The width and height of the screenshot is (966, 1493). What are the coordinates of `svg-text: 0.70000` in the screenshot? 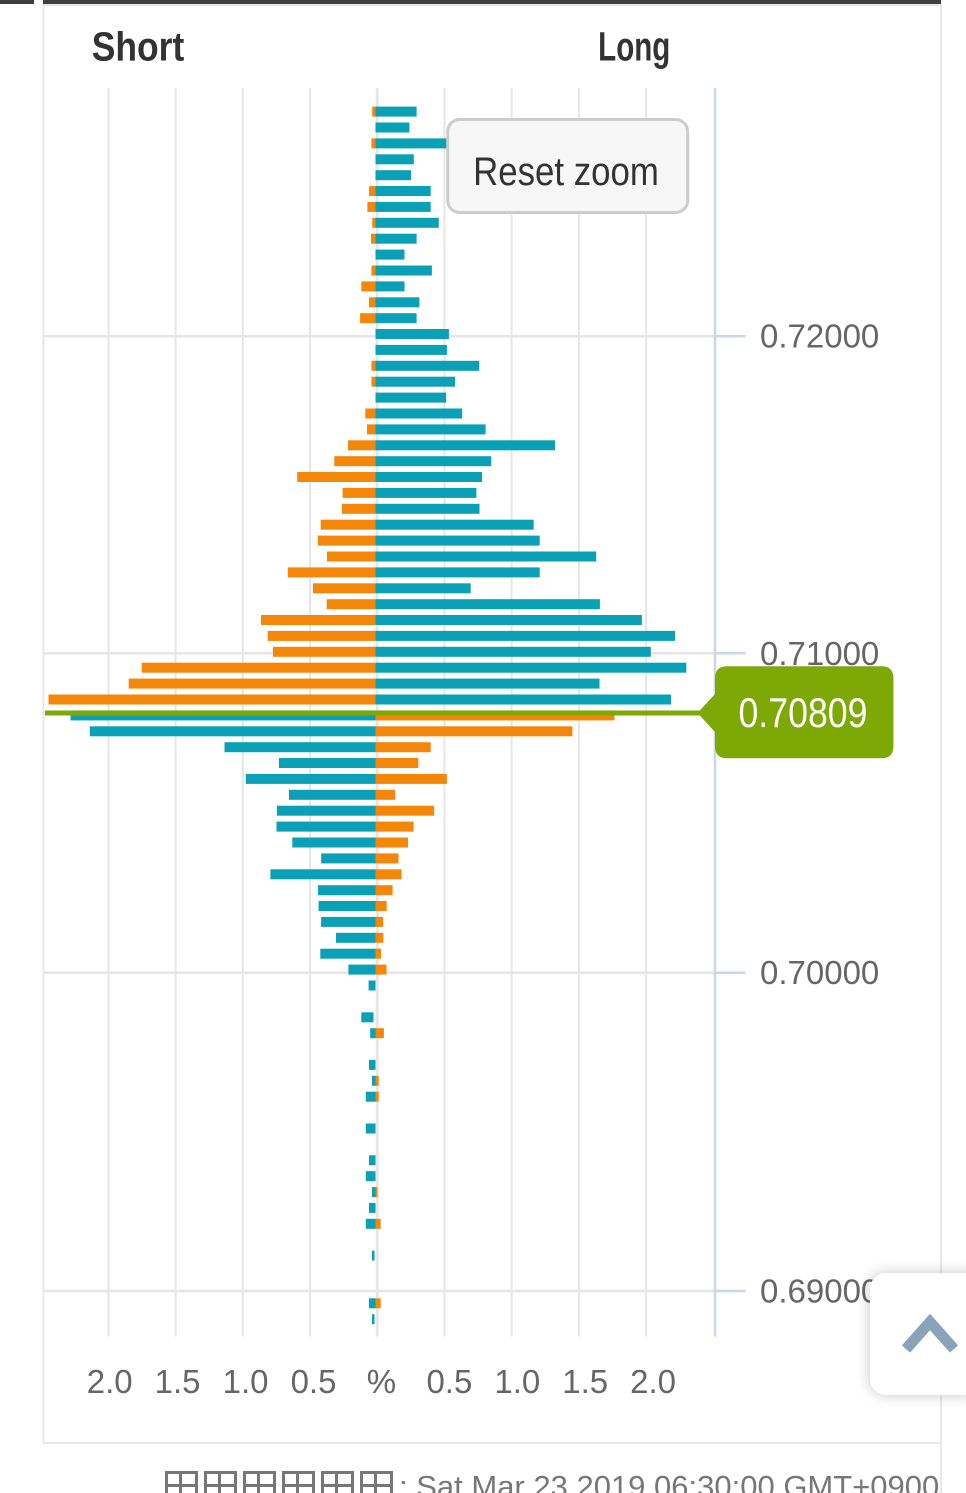 It's located at (819, 972).